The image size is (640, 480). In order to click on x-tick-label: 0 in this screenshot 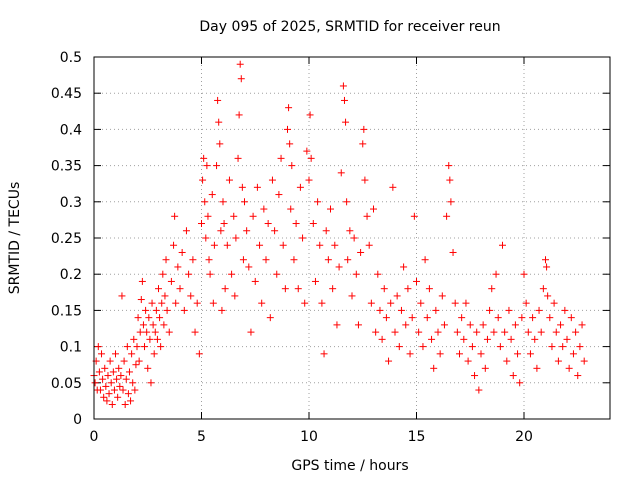, I will do `click(94, 437)`.